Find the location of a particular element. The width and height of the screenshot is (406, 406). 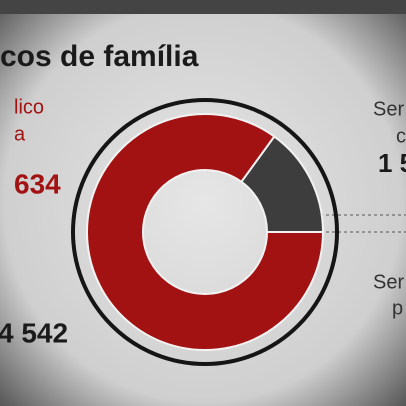

slice is located at coordinates (282, 184).